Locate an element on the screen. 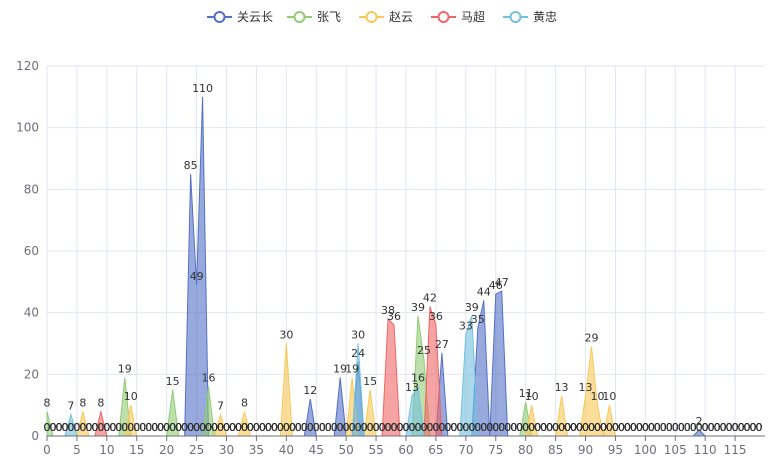 This screenshot has width=772, height=474. data-label: 35 is located at coordinates (478, 319).